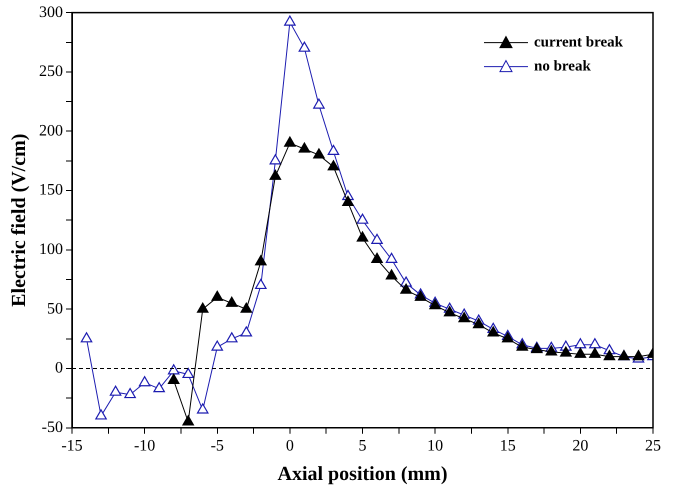 The height and width of the screenshot is (495, 675). Describe the element at coordinates (51, 249) in the screenshot. I see `y-tick-label: 100` at that location.